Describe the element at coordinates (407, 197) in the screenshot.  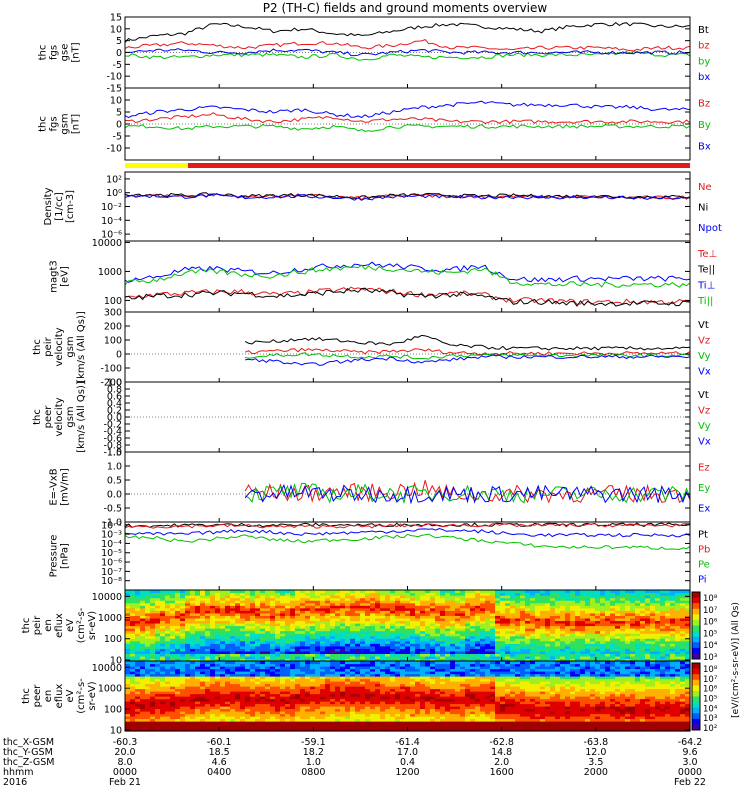
I see `series-density-Npot` at that location.